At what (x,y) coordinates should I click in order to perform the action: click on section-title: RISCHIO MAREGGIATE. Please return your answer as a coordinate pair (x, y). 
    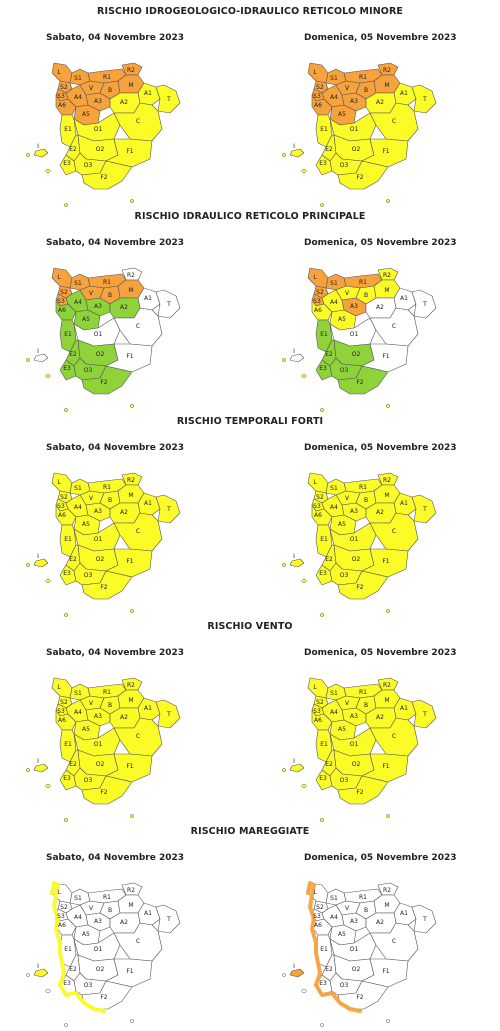
    Looking at the image, I should click on (250, 831).